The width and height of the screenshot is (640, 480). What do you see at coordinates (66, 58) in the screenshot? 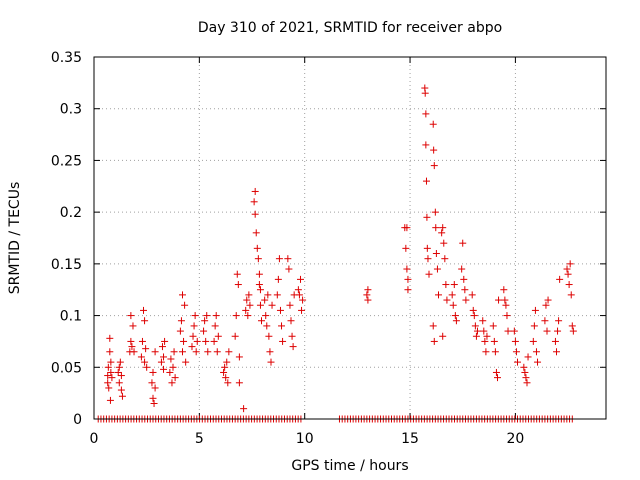
I see `y-tick-label: 0.35` at bounding box center [66, 58].